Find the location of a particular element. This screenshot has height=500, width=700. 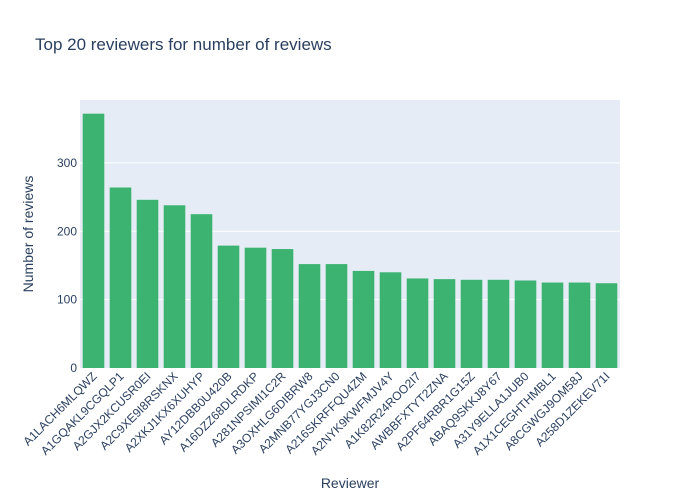

y-tick-label: 100 is located at coordinates (67, 300).